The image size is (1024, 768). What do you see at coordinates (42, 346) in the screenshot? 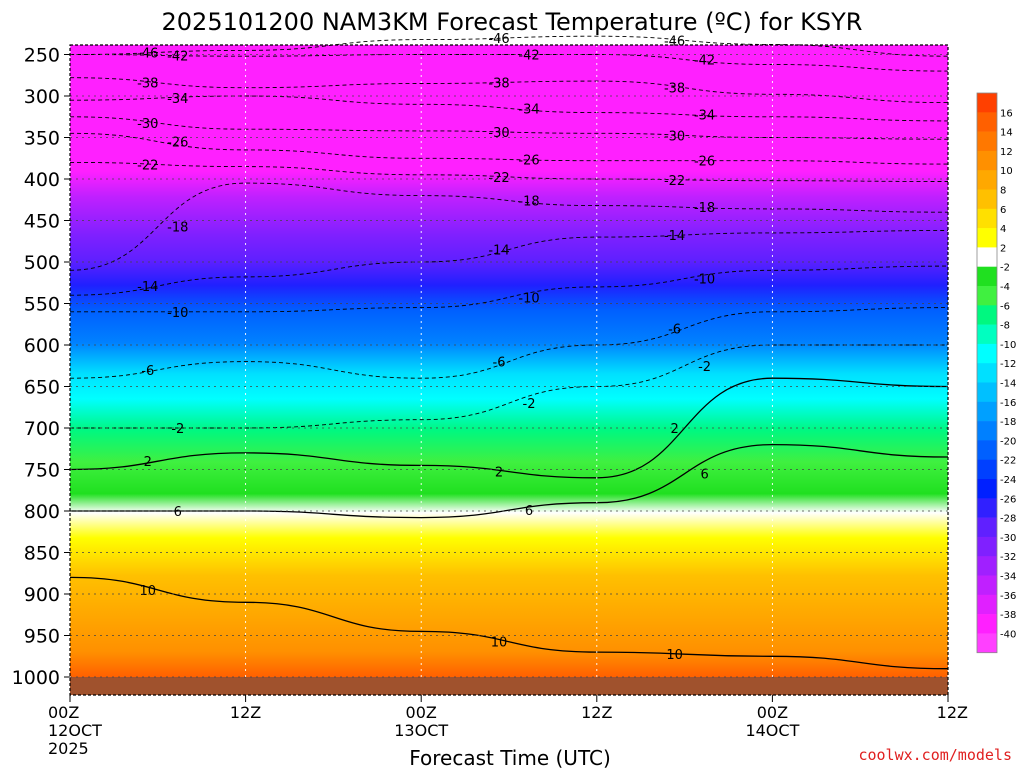
I see `y-tick-label-600: 600` at bounding box center [42, 346].